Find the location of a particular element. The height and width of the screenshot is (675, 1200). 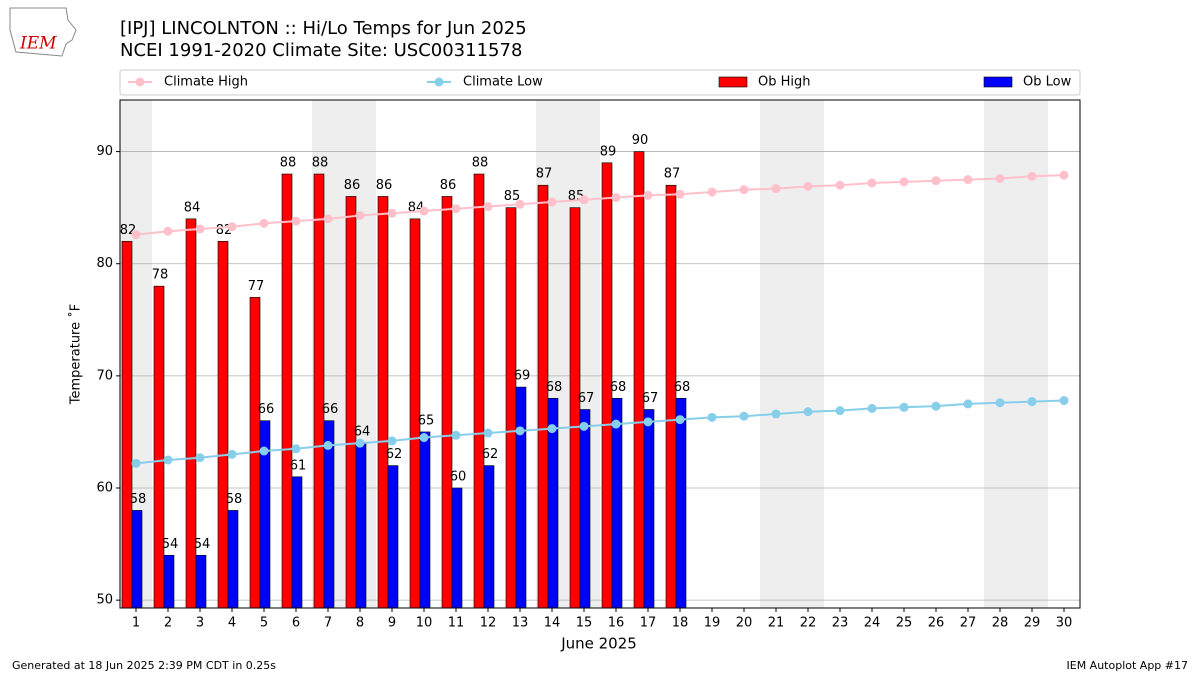

y-axis-label: Temperature ˚F is located at coordinates (76, 354).